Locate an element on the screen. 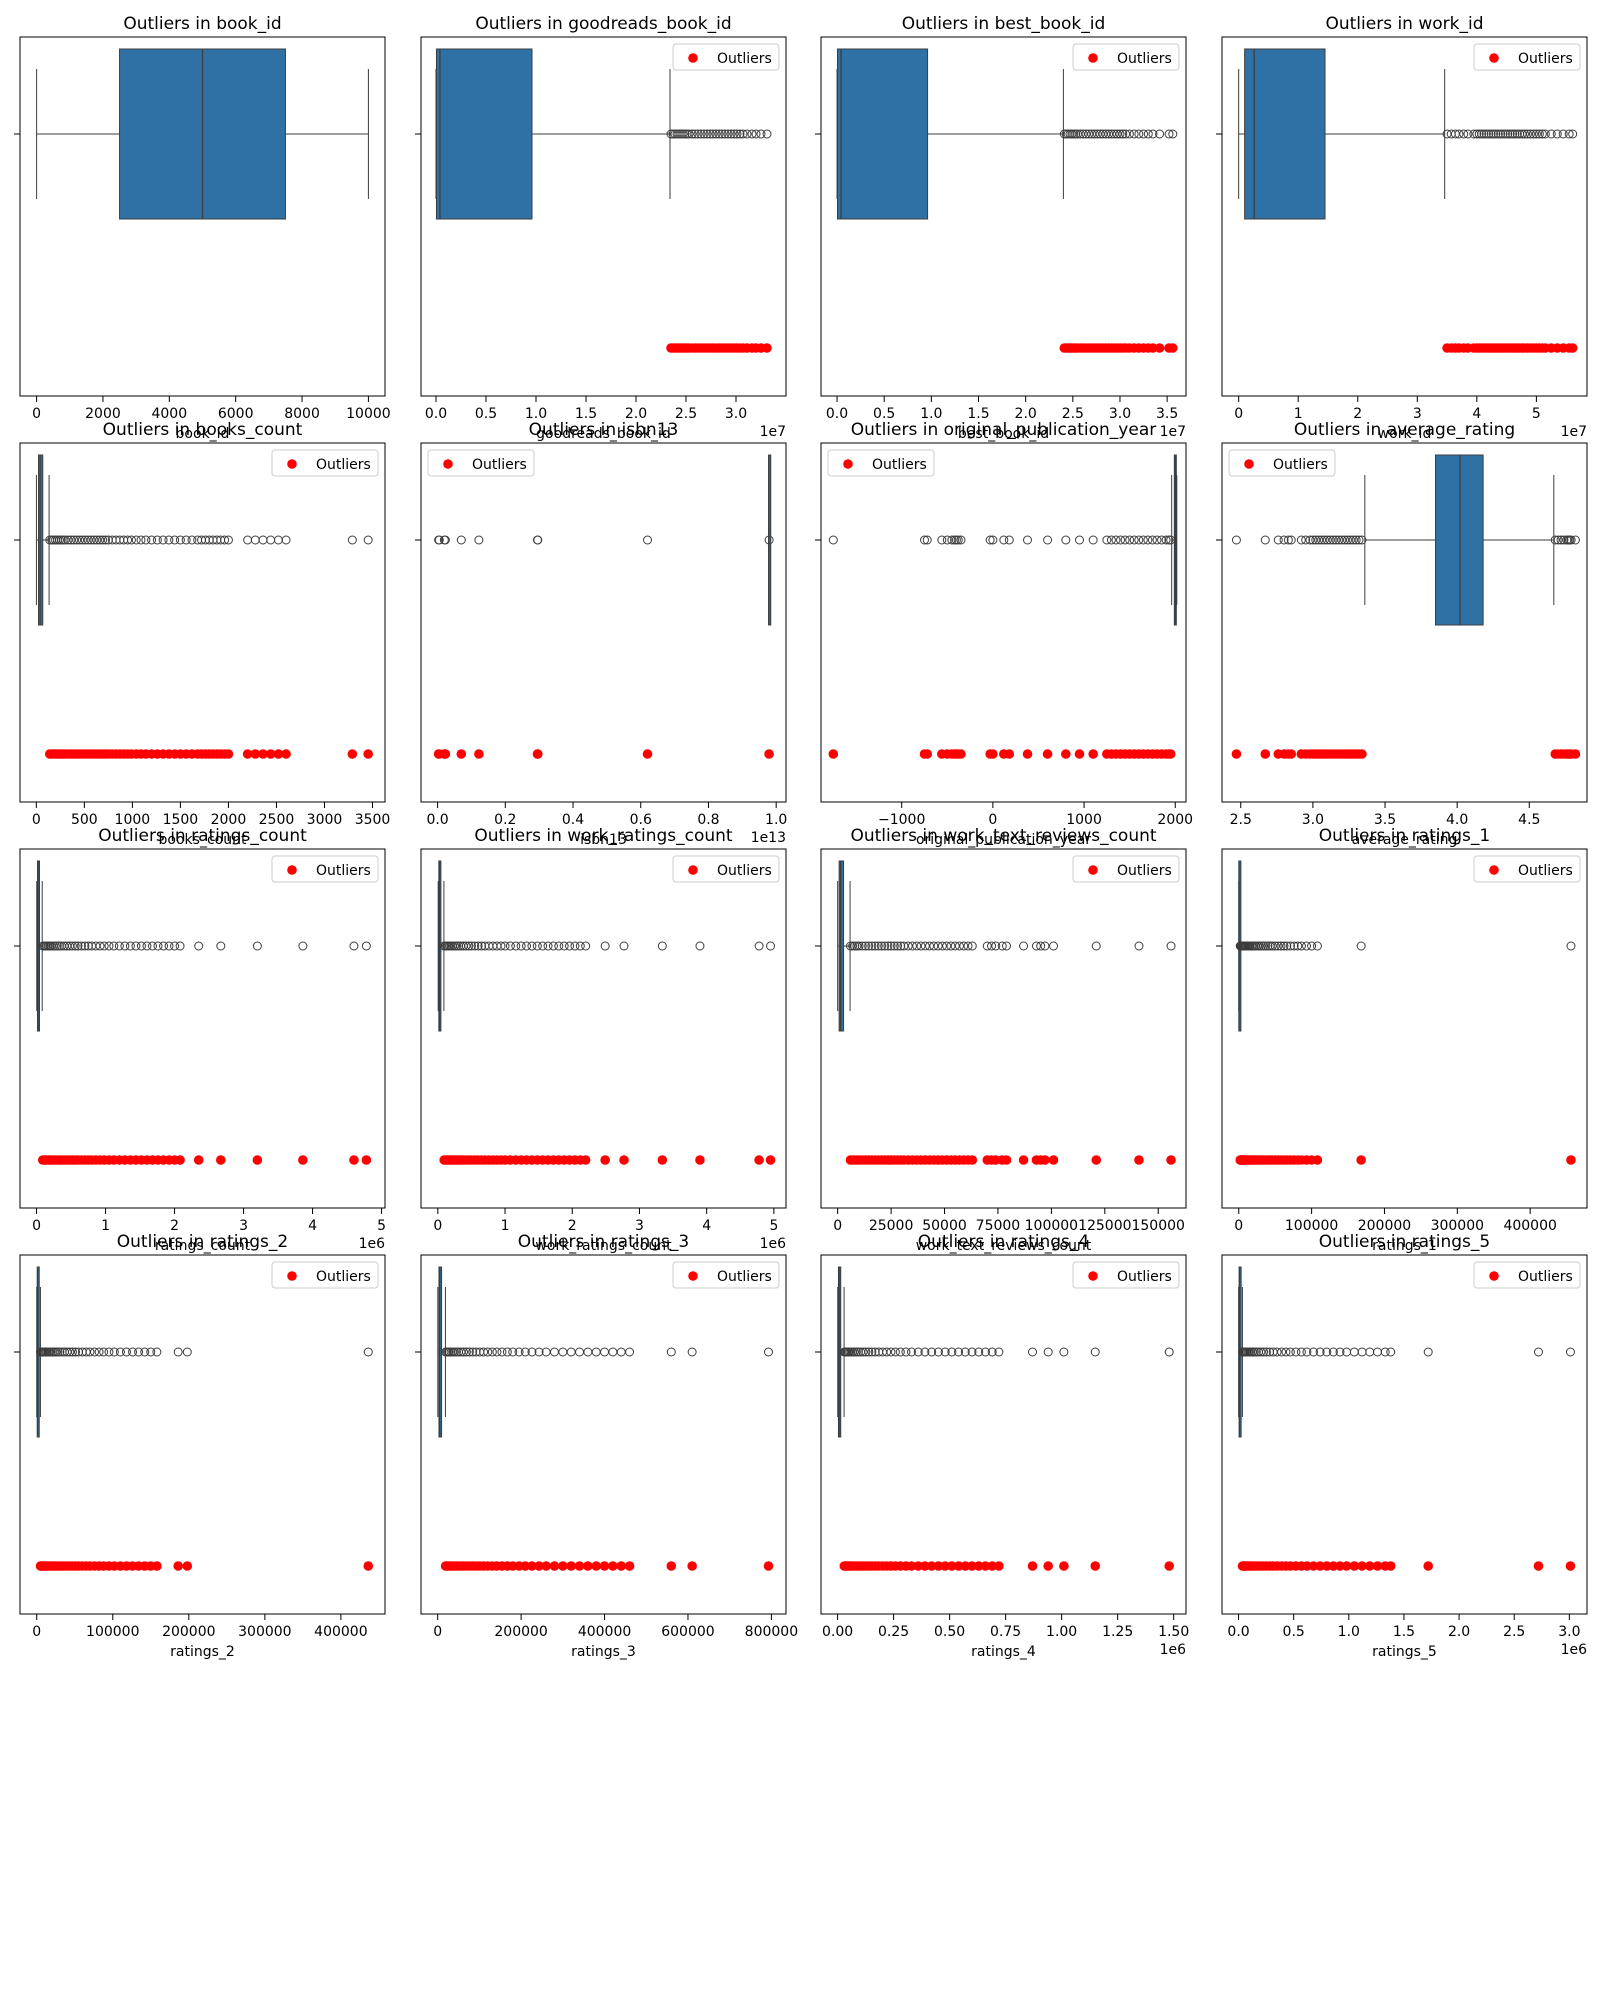 The image size is (1600, 2000). x-tick-label: 0.8 is located at coordinates (708, 820).